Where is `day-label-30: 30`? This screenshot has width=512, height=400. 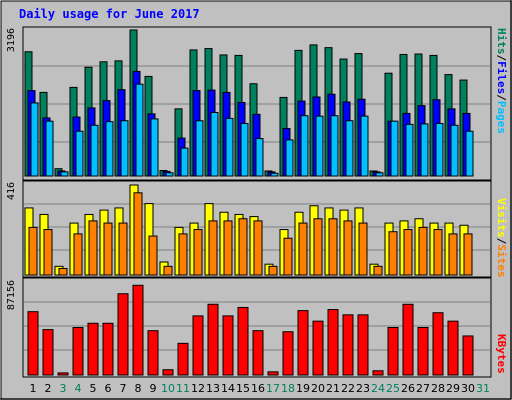
day-label-30: 30 is located at coordinates (468, 388).